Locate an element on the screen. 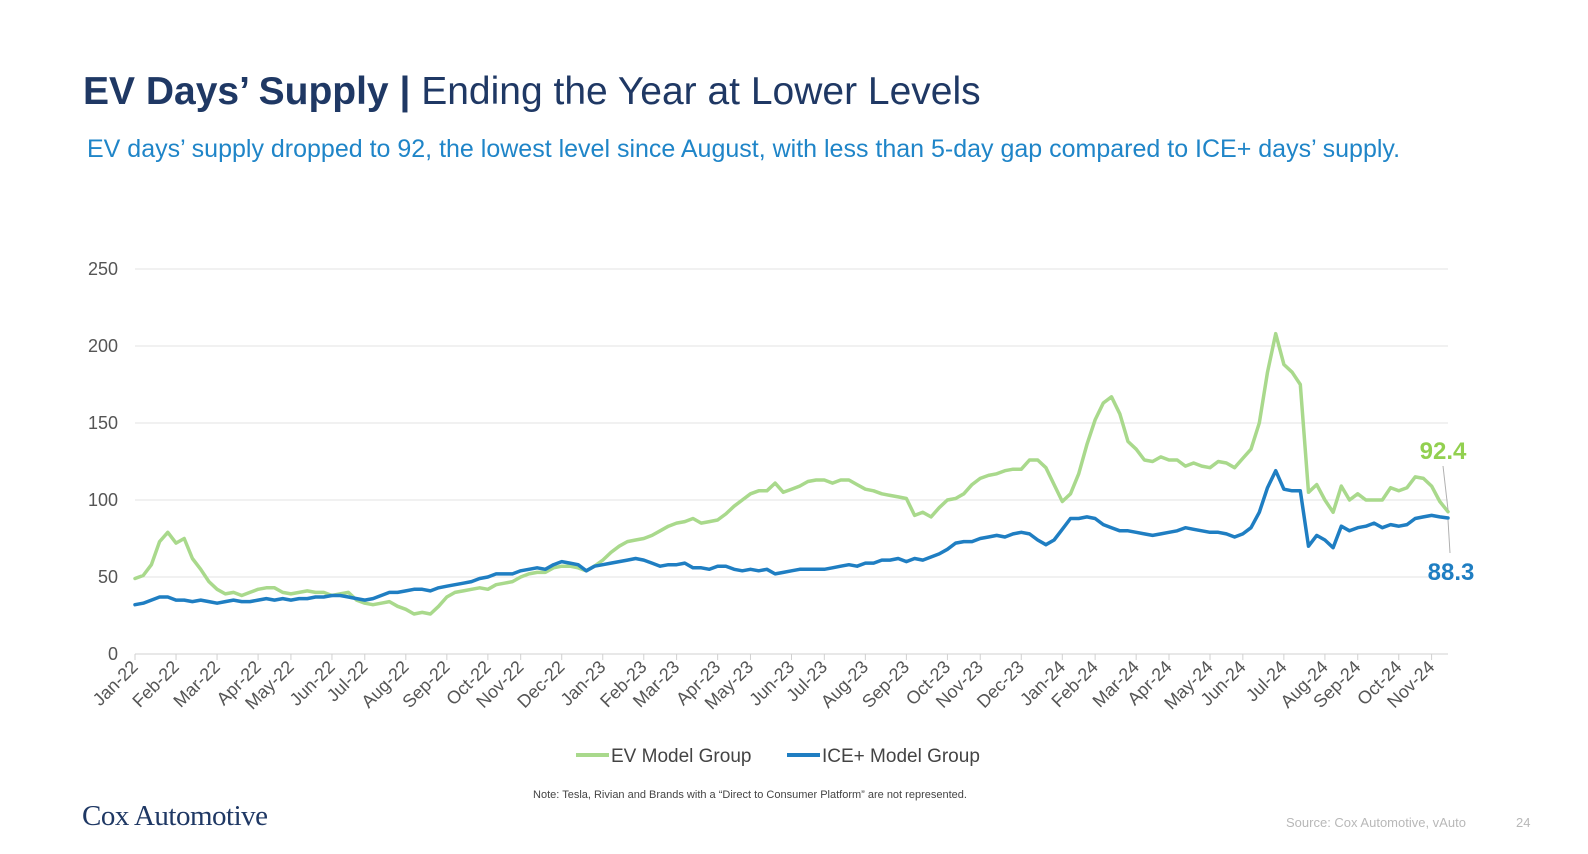 The image size is (1588, 854). source-text: Source: Cox Automotive, vAuto is located at coordinates (1376, 822).